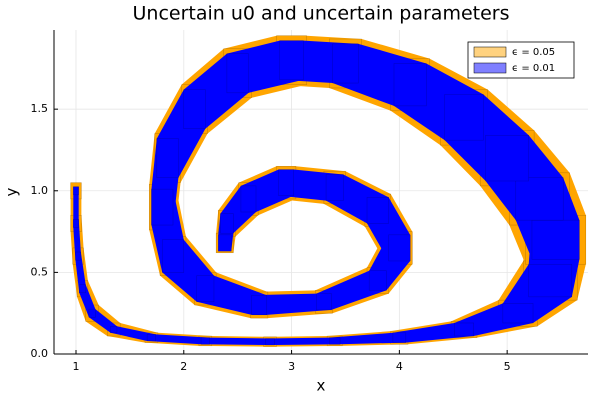 The width and height of the screenshot is (600, 400). What do you see at coordinates (40, 190) in the screenshot?
I see `y-tick-label: 1.0` at bounding box center [40, 190].